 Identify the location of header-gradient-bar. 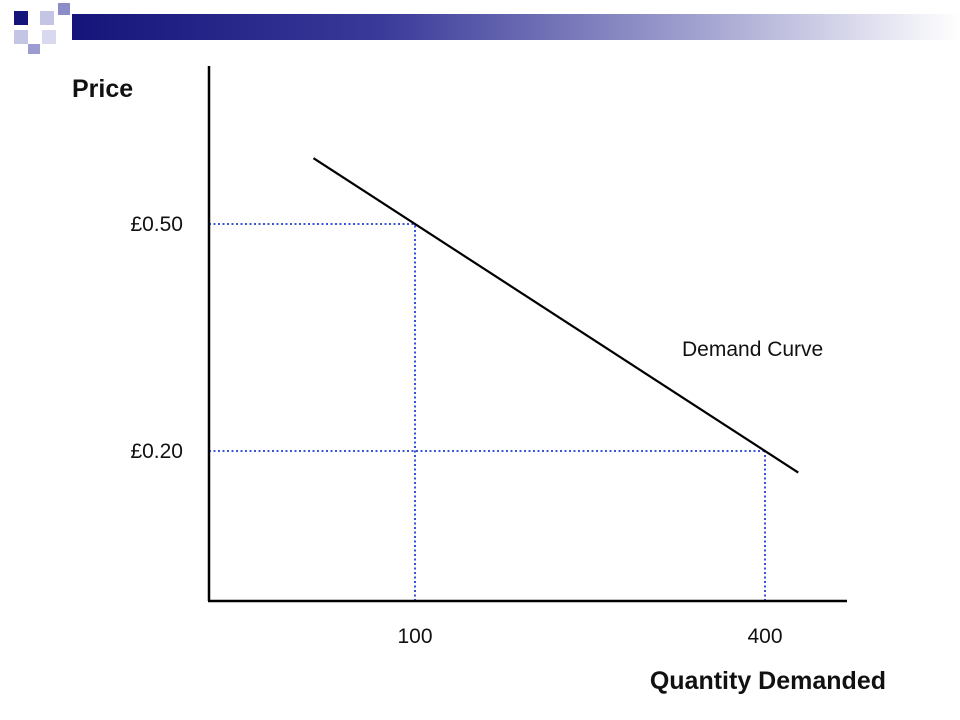
(516, 27).